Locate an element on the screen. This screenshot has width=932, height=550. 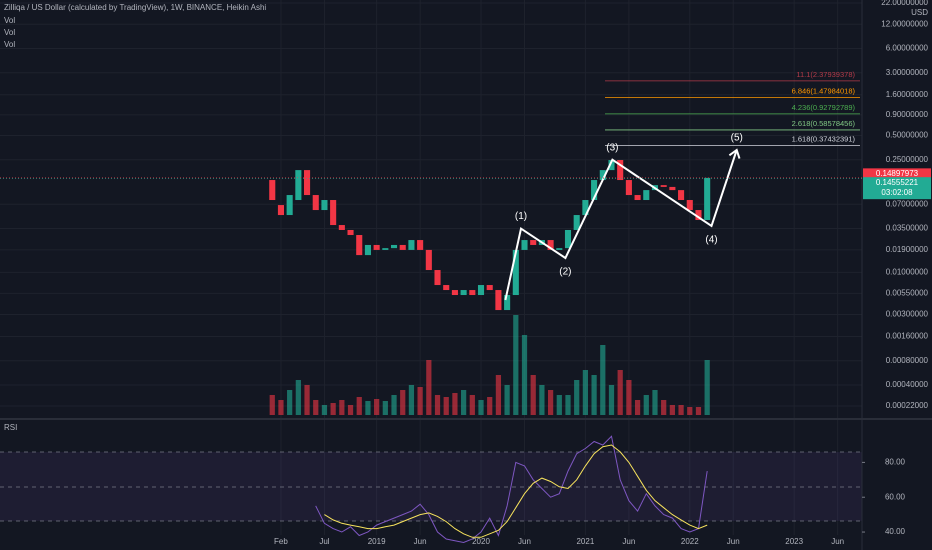
fib-label: 2.618(0.58578456) is located at coordinates (824, 123).